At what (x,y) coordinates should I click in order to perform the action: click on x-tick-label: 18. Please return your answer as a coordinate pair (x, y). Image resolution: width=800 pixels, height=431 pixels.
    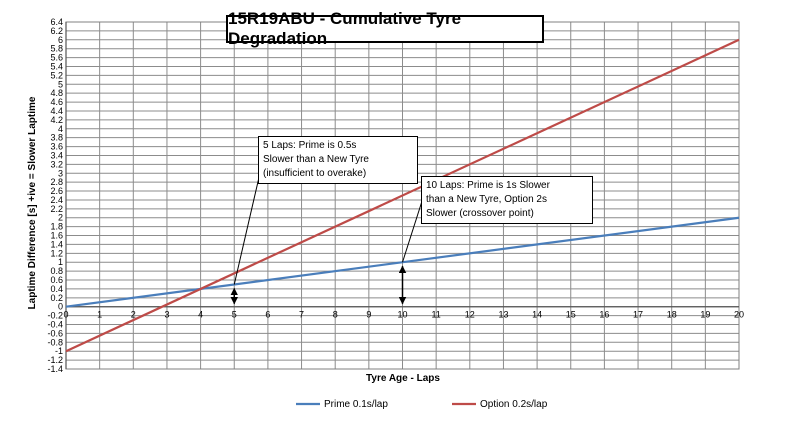
    Looking at the image, I should click on (672, 315).